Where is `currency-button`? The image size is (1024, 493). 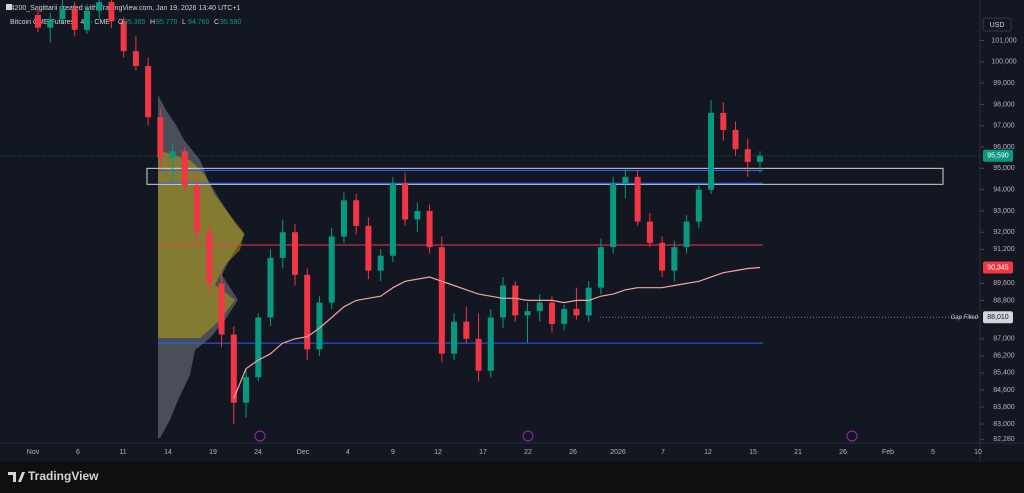 currency-button is located at coordinates (997, 24).